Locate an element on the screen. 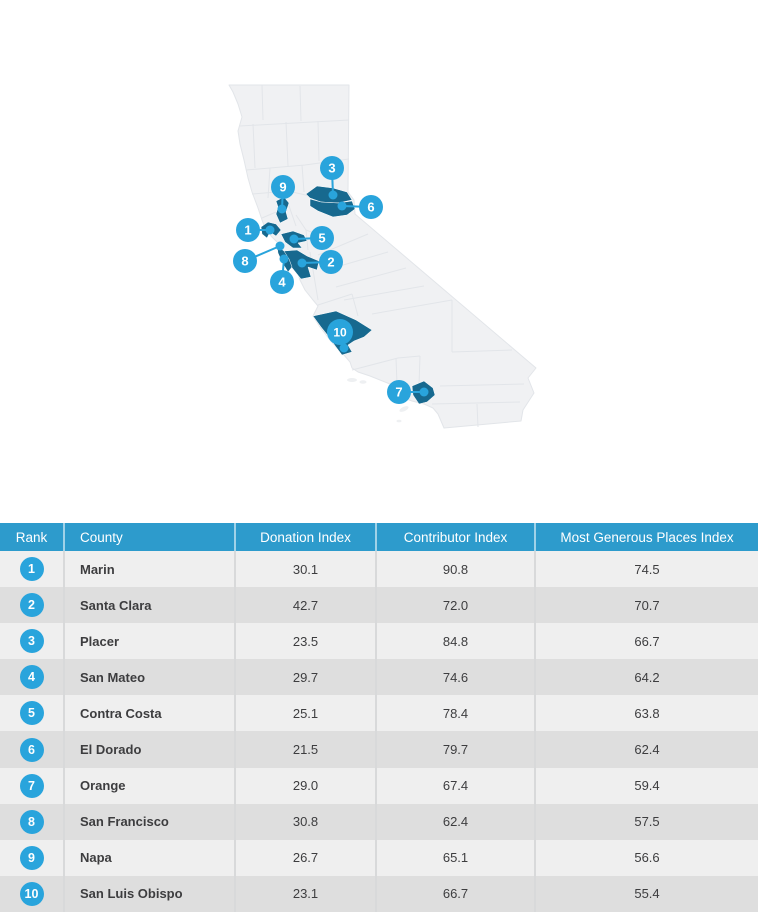 This screenshot has height=912, width=758. header-contributor: Contributor Index is located at coordinates (454, 537).